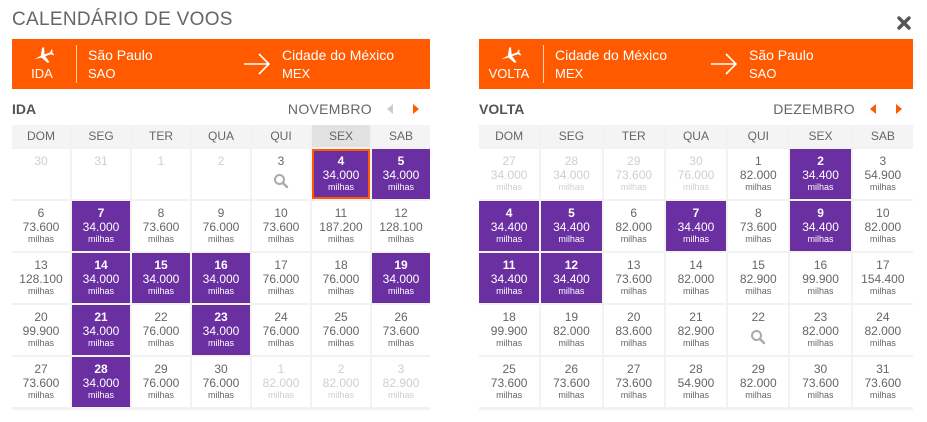  Describe the element at coordinates (221, 226) in the screenshot. I see `day-cell: 9 76.000 milhas` at that location.